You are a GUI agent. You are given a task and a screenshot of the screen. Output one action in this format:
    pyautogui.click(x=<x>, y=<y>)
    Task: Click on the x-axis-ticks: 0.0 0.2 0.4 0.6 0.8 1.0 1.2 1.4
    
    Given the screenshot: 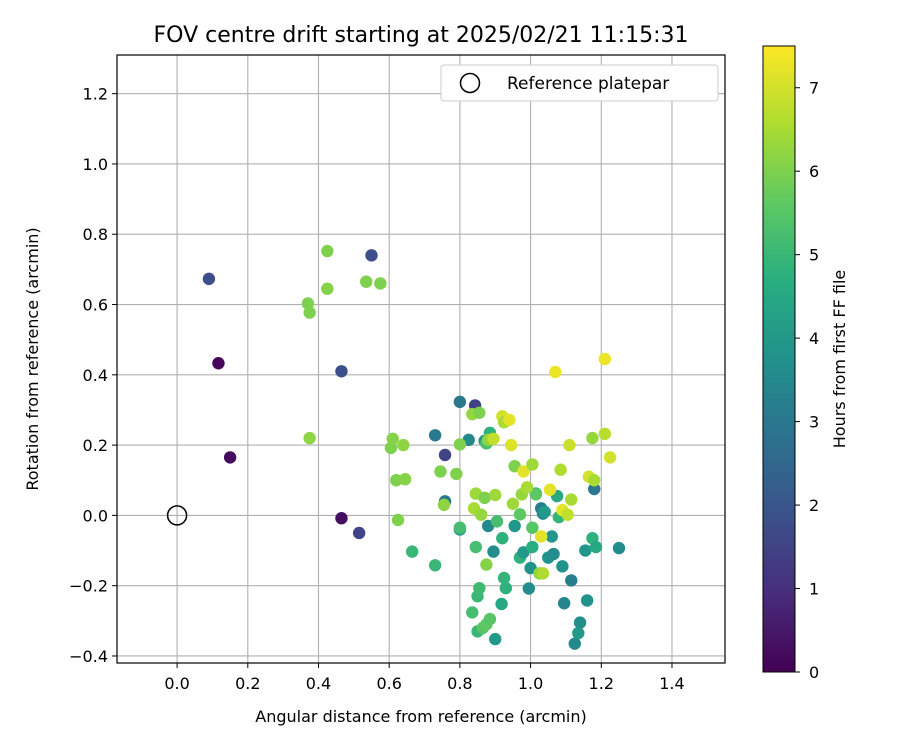 What is the action you would take?
    pyautogui.click(x=424, y=678)
    